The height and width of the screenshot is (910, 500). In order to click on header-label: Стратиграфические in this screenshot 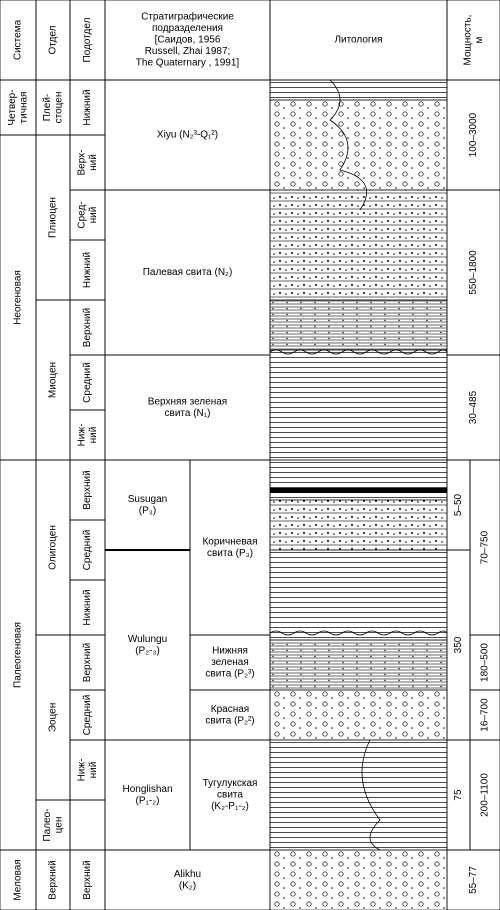, I will do `click(187, 17)`.